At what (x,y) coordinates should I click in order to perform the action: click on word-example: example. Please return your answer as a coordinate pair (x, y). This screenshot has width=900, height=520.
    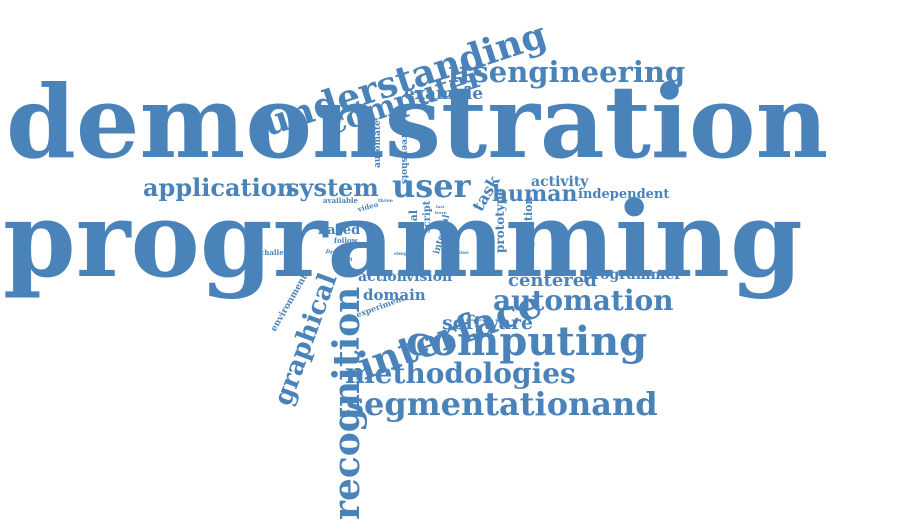
    Looking at the image, I should click on (444, 94).